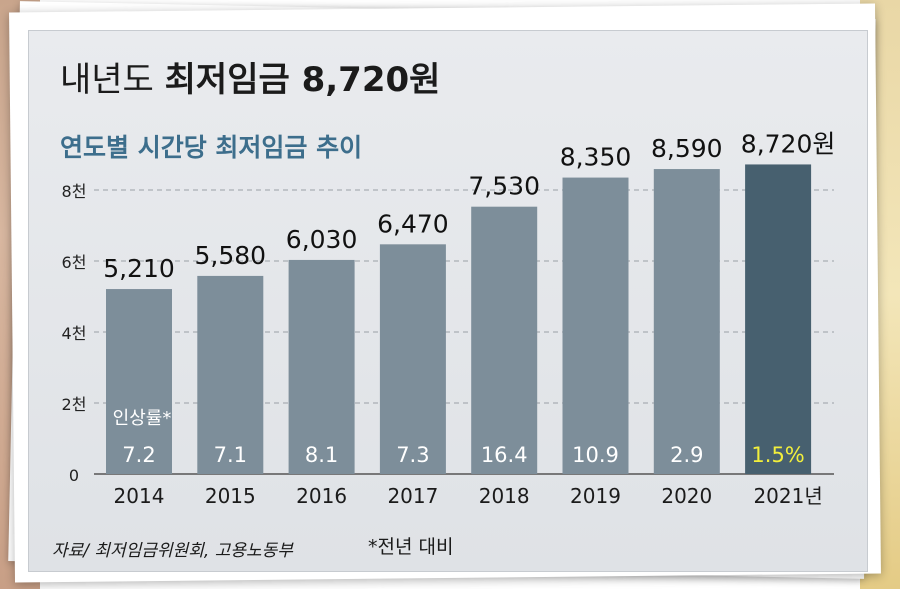 Image resolution: width=900 pixels, height=589 pixels. What do you see at coordinates (211, 147) in the screenshot?
I see `chart-subtitle: 연도별 시간당 최저임금 추이` at bounding box center [211, 147].